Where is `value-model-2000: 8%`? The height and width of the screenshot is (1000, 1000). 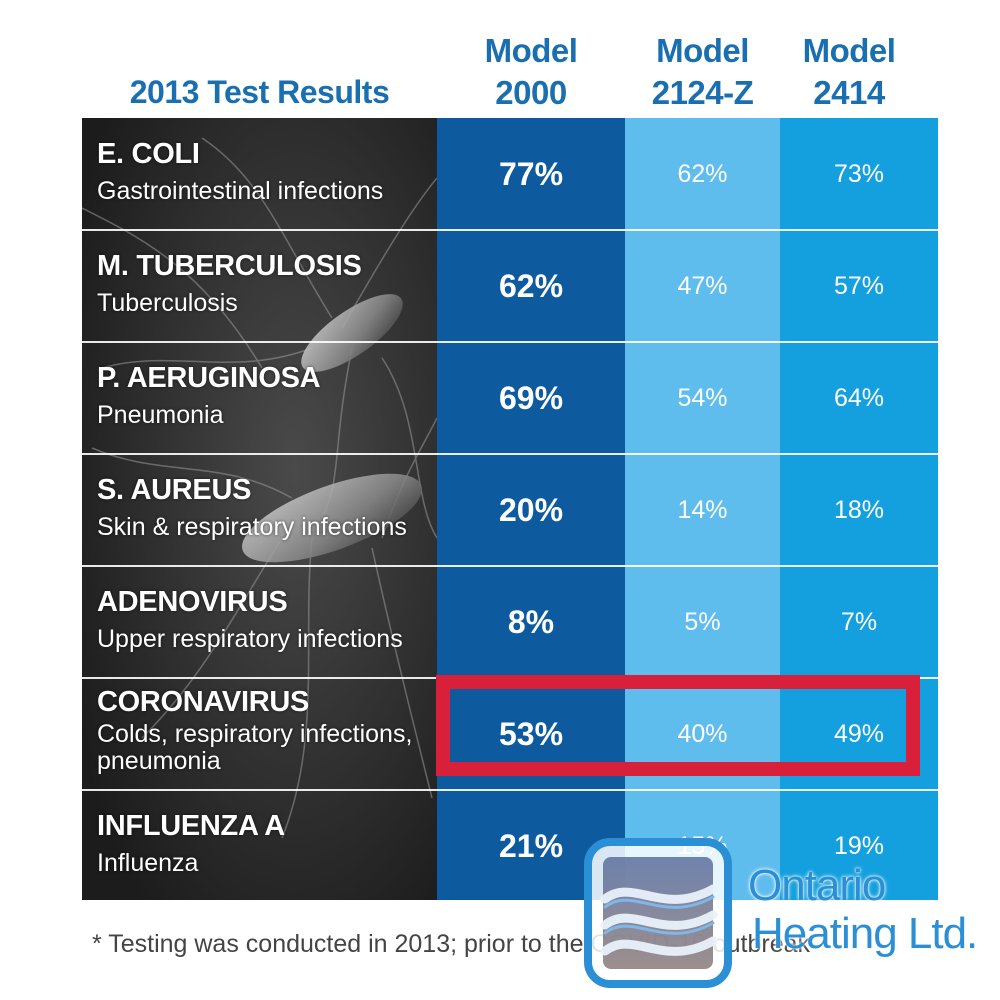 value-model-2000: 8% is located at coordinates (531, 621).